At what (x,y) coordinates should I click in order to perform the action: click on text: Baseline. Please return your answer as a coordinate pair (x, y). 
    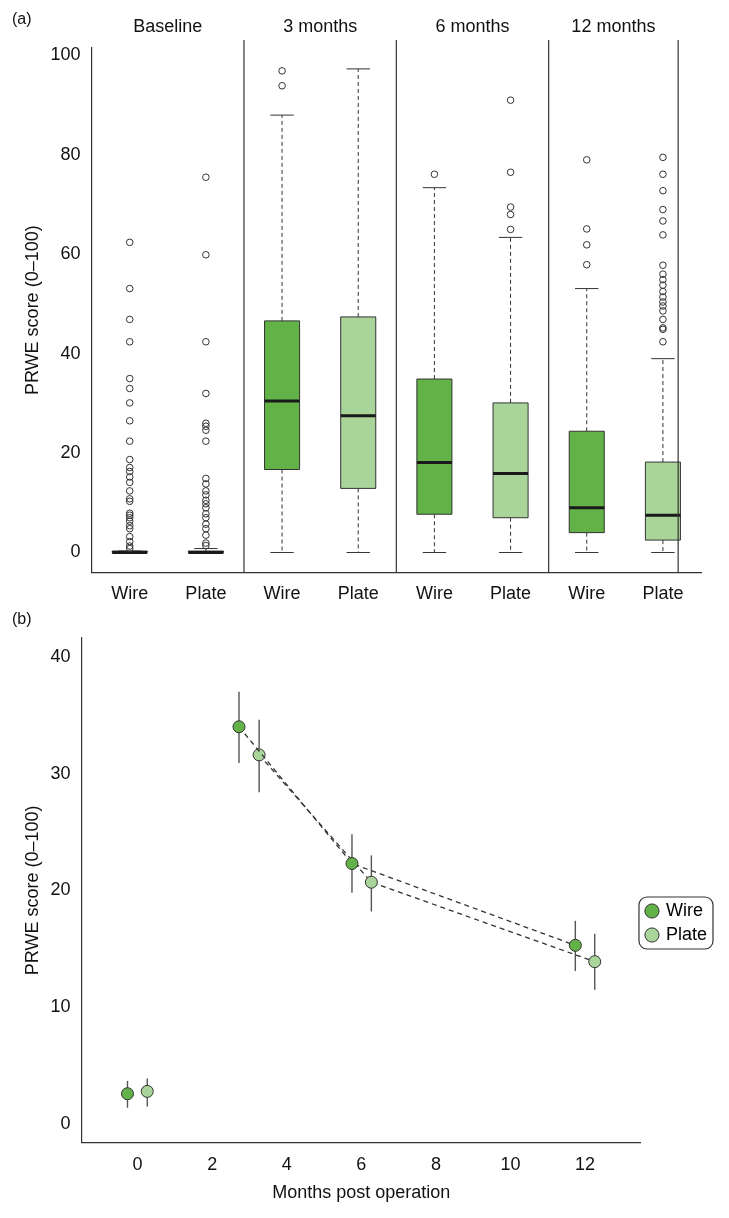
    Looking at the image, I should click on (168, 25).